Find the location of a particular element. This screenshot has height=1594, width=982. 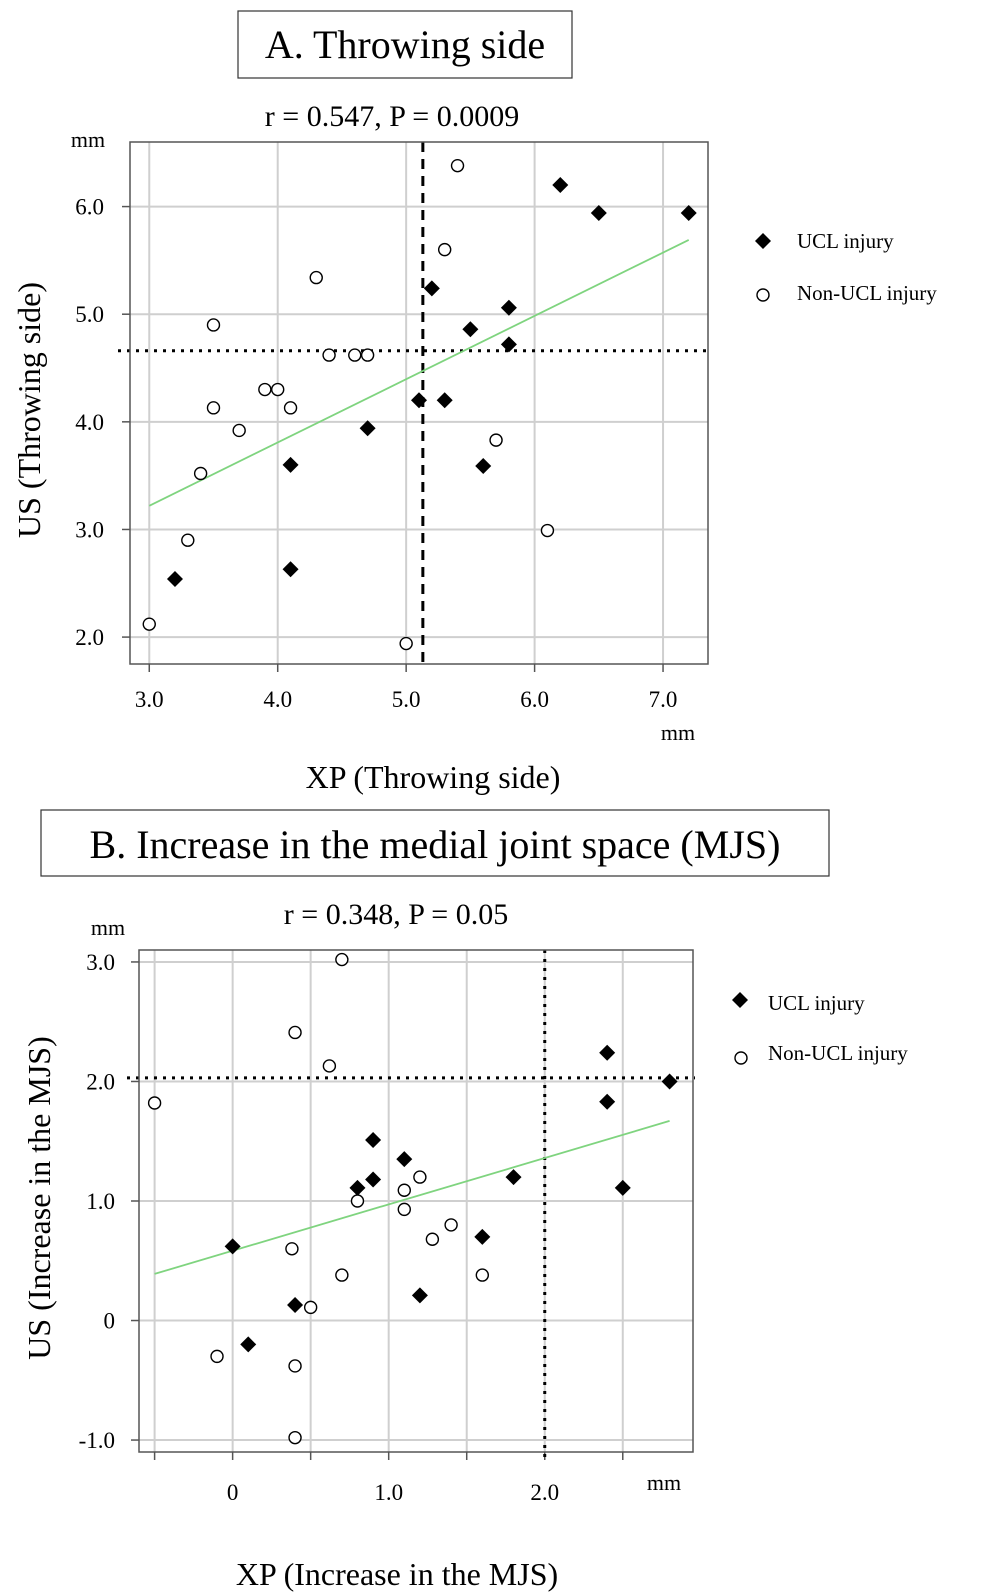

y-tick-label: 1.0 is located at coordinates (100, 1201).